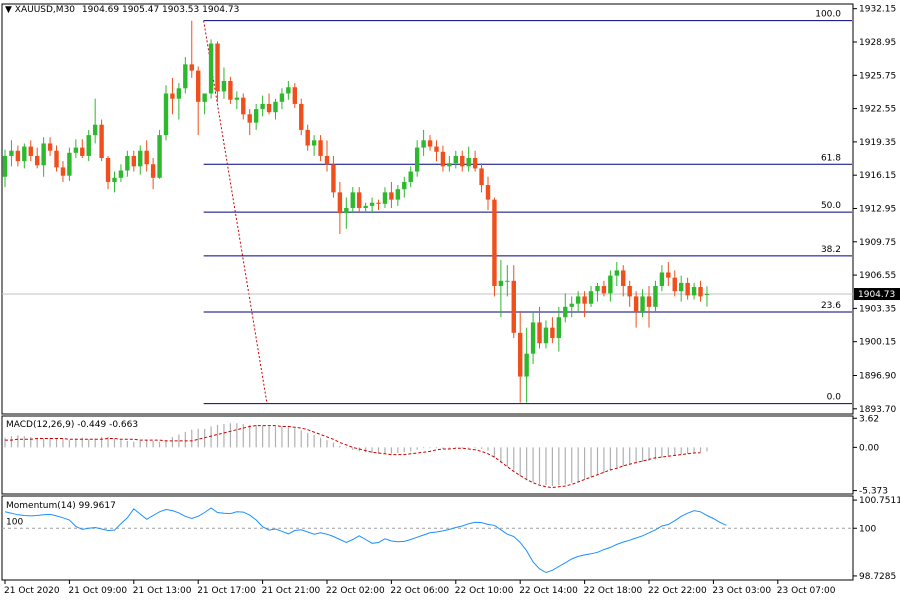  Describe the element at coordinates (32, 591) in the screenshot. I see `time-tick-label: 21 Oct 2020` at that location.